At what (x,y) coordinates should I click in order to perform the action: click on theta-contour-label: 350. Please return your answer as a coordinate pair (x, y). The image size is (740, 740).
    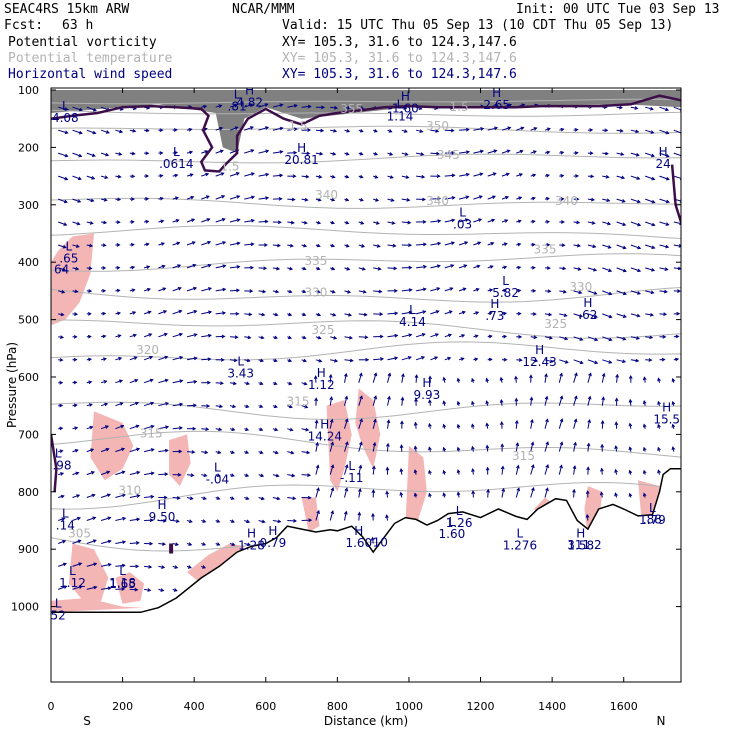
    Looking at the image, I should click on (437, 126).